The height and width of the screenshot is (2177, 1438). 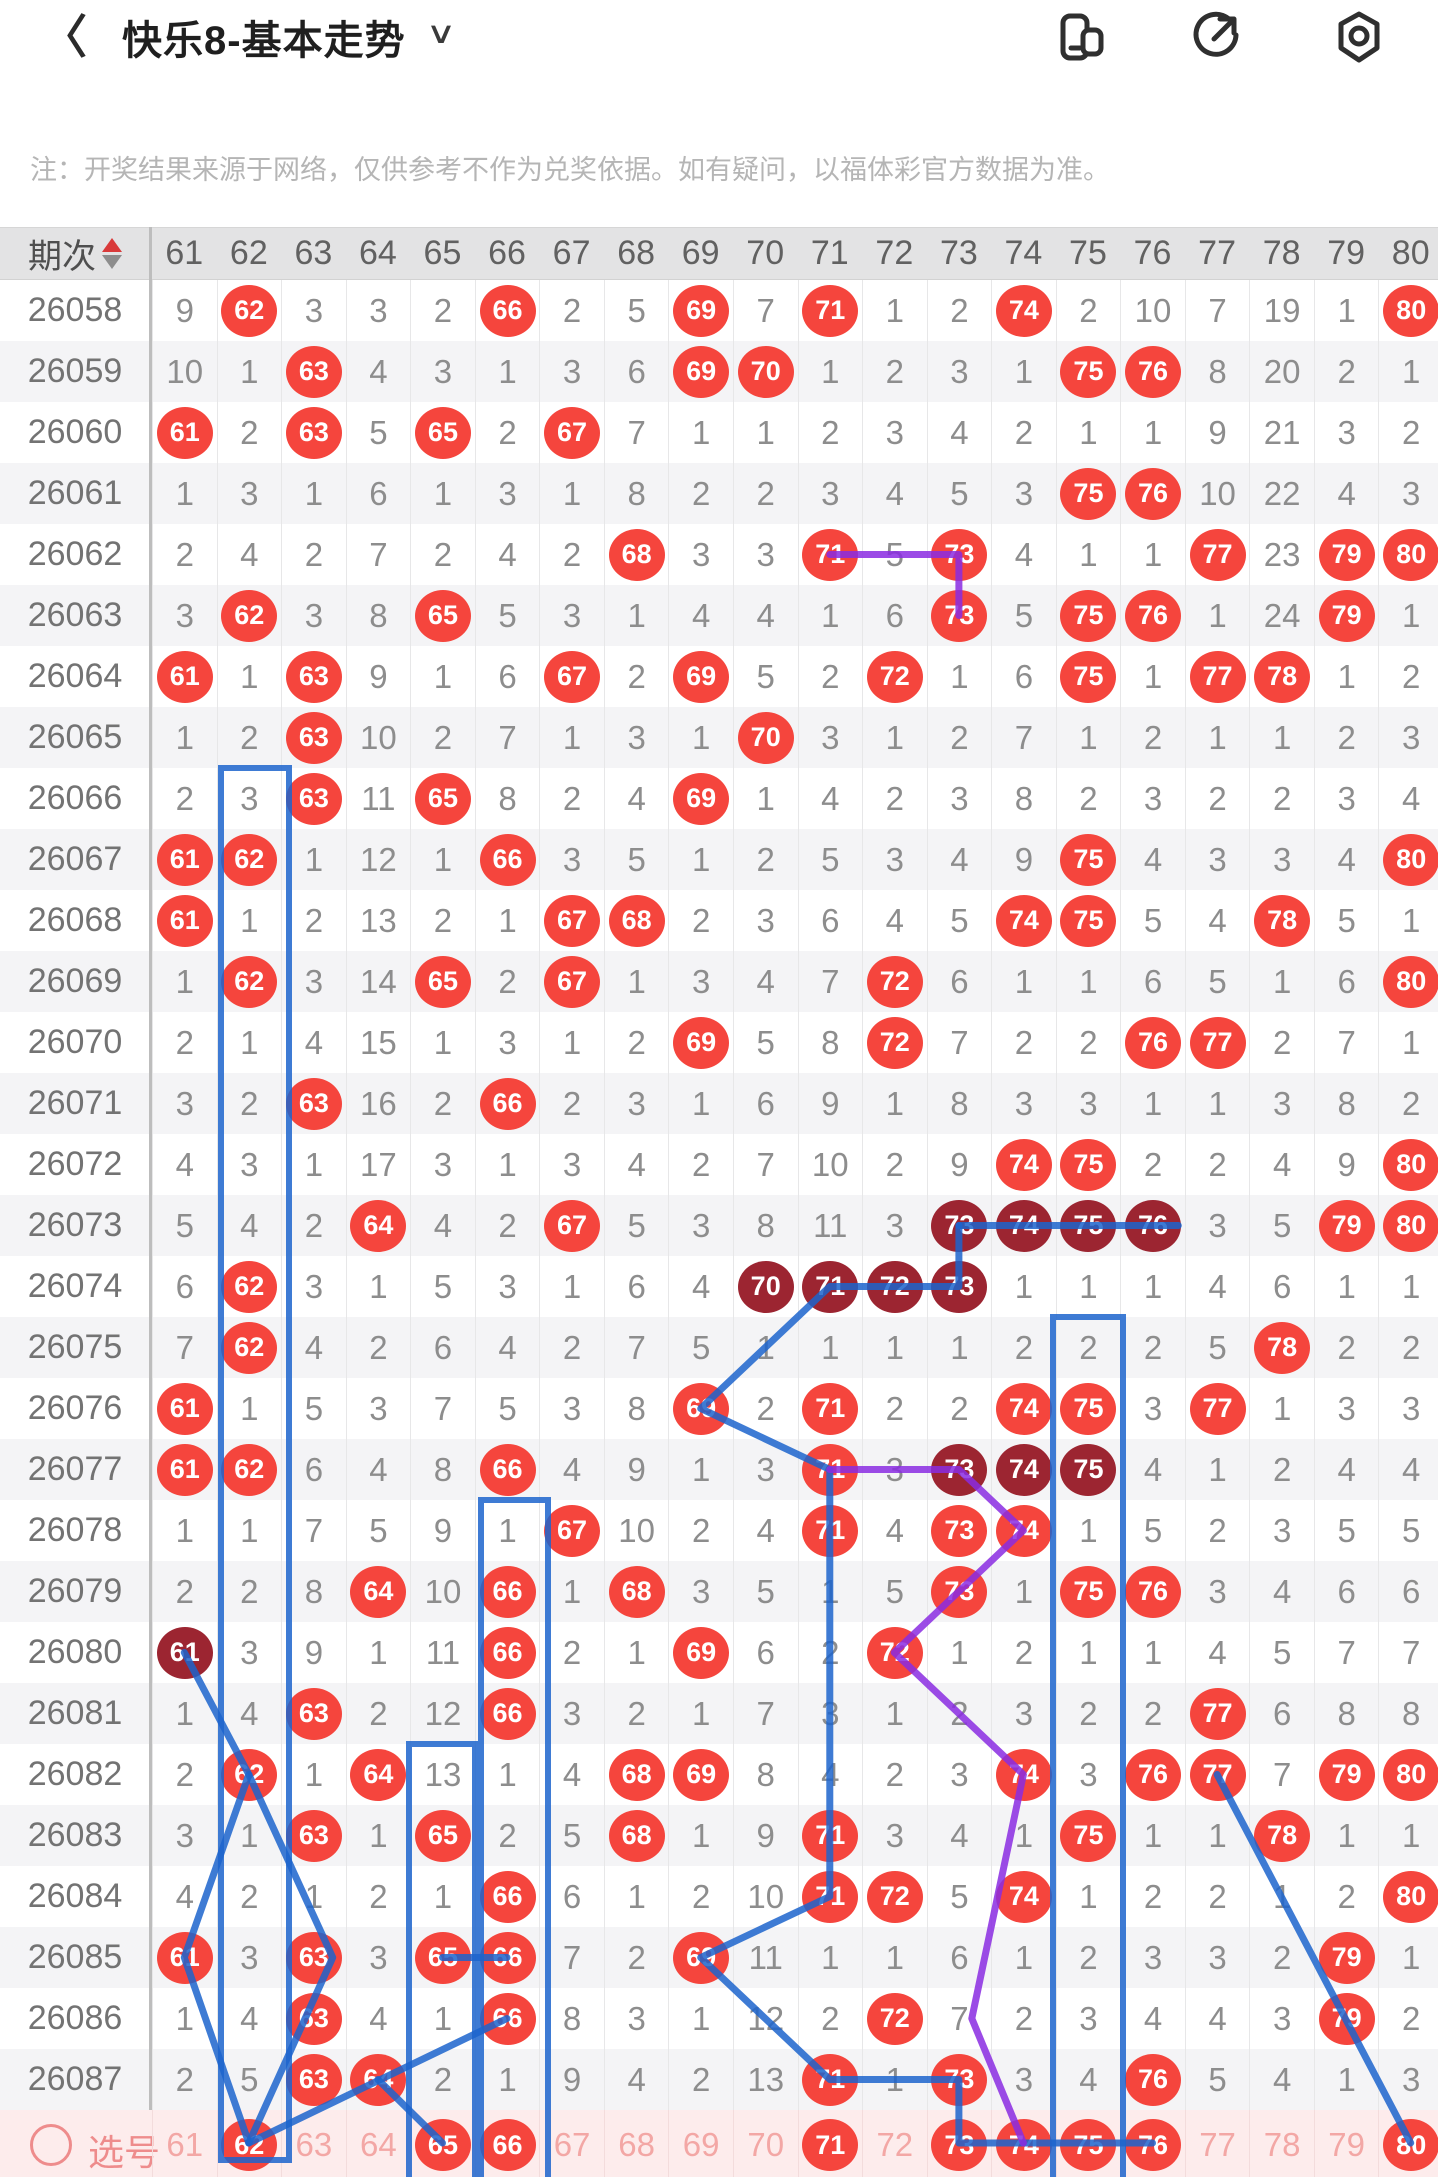 I want to click on hit-ball: 66, so click(x=507, y=1469).